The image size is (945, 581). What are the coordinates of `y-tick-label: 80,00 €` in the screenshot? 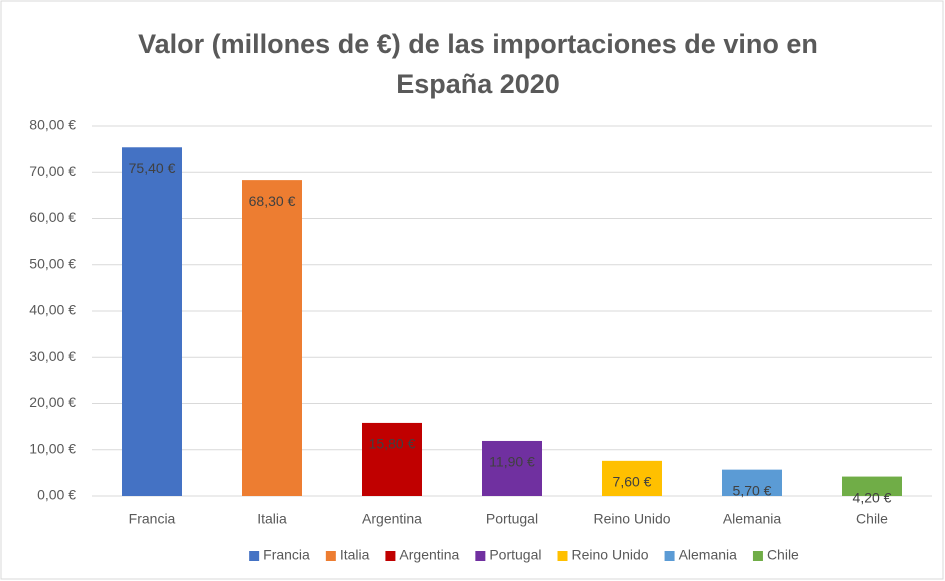 It's located at (52, 125).